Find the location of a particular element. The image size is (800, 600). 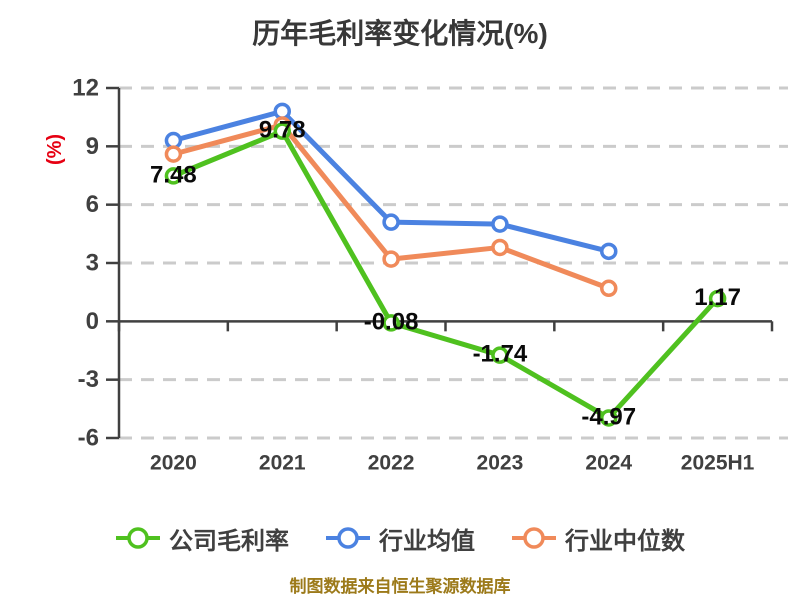

svg-text: 6 is located at coordinates (92, 204).